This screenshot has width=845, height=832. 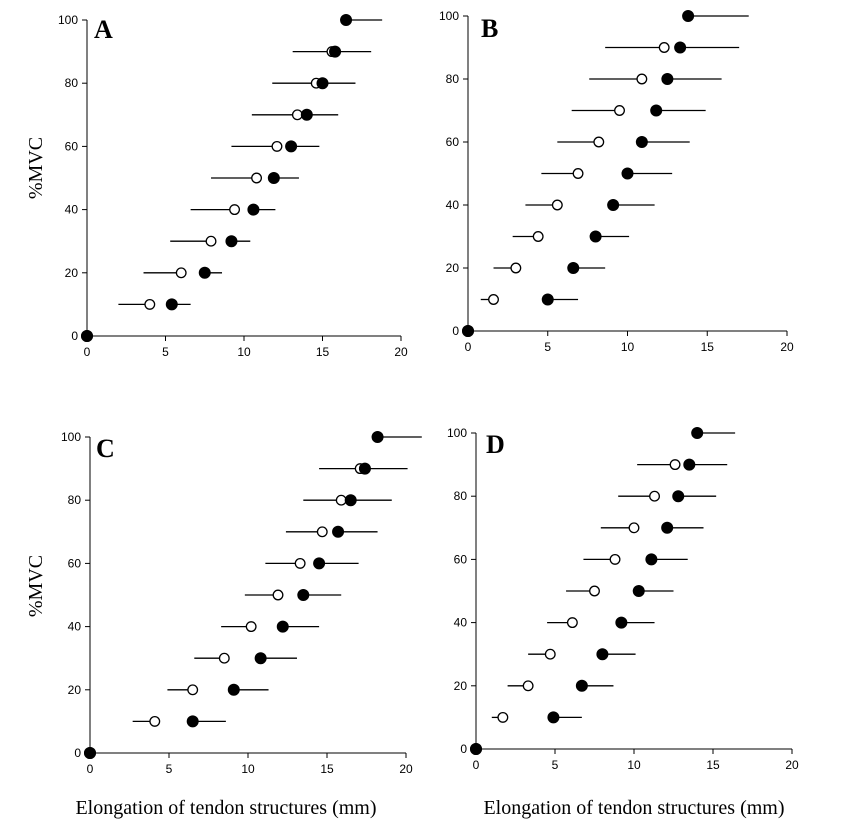 I want to click on x-axis-title-right: Elongation of tendon structures (mm), so click(x=633, y=808).